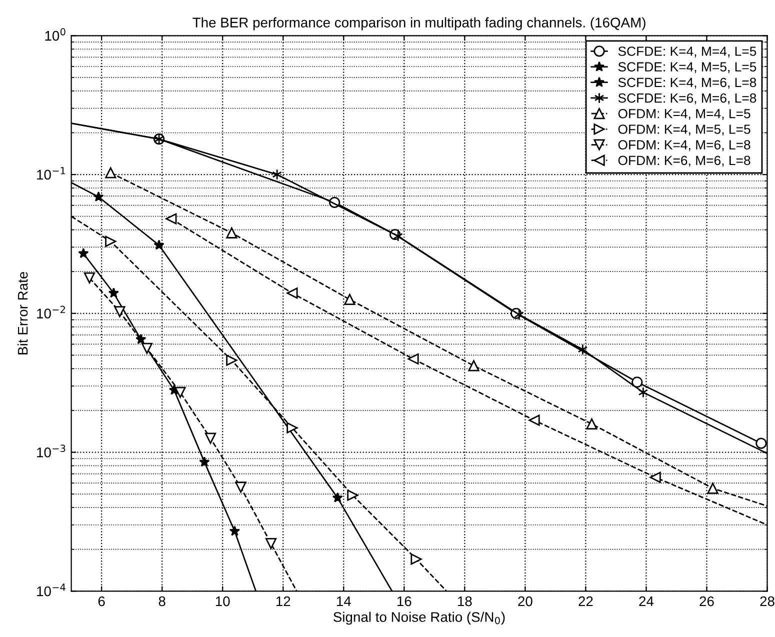 This screenshot has width=775, height=637. I want to click on legend-label: OFDM: K=4, M=5, L=5, so click(684, 130).